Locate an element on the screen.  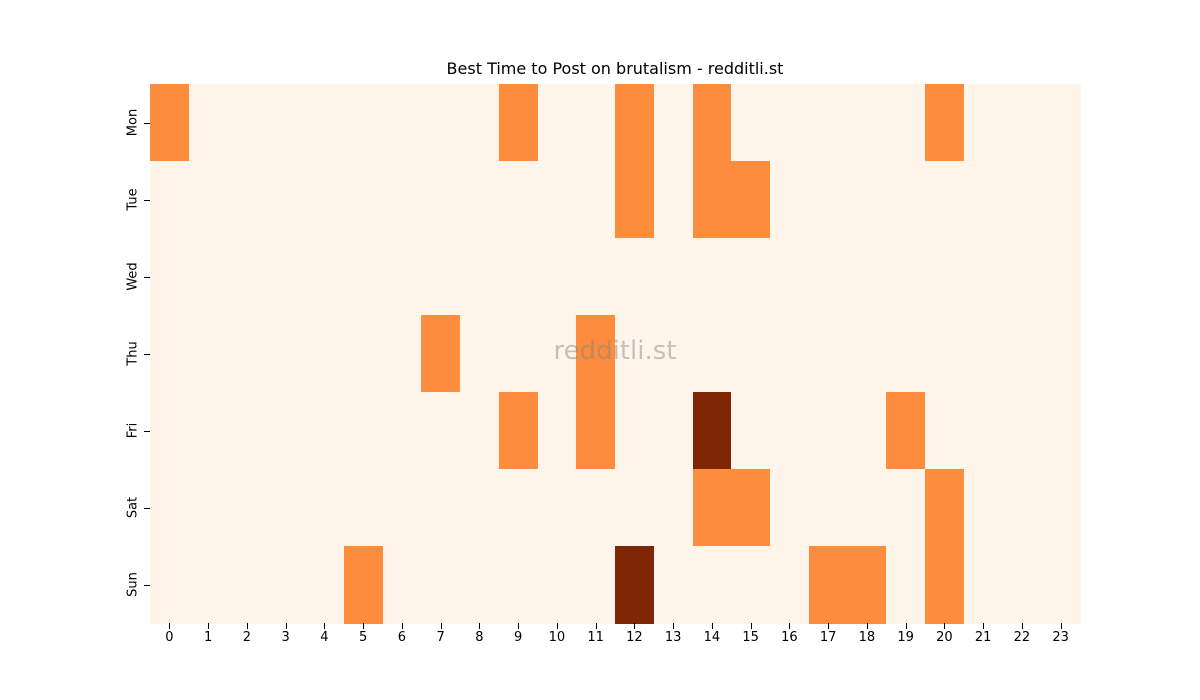
x-tick-label: 23 is located at coordinates (1060, 637).